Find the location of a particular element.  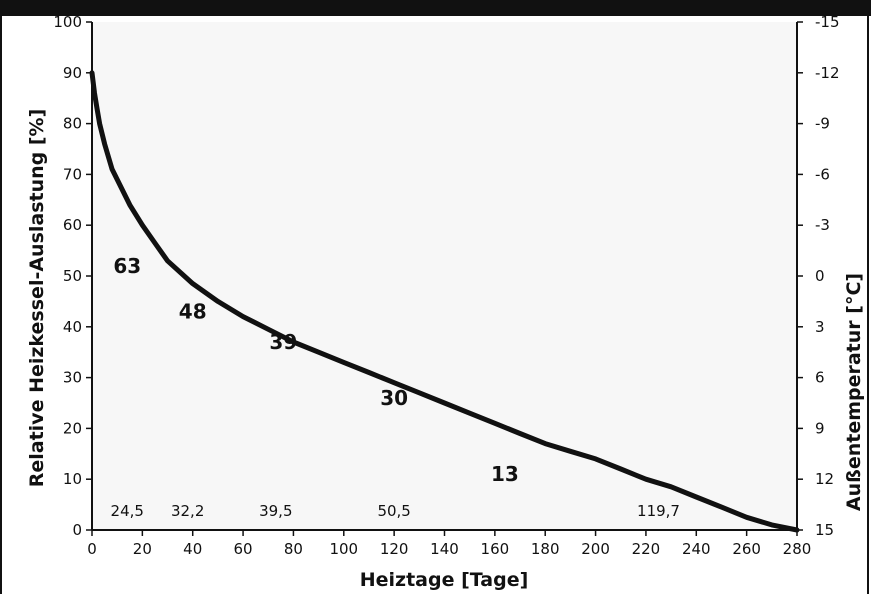

x-tick-label: 0 is located at coordinates (92, 549).